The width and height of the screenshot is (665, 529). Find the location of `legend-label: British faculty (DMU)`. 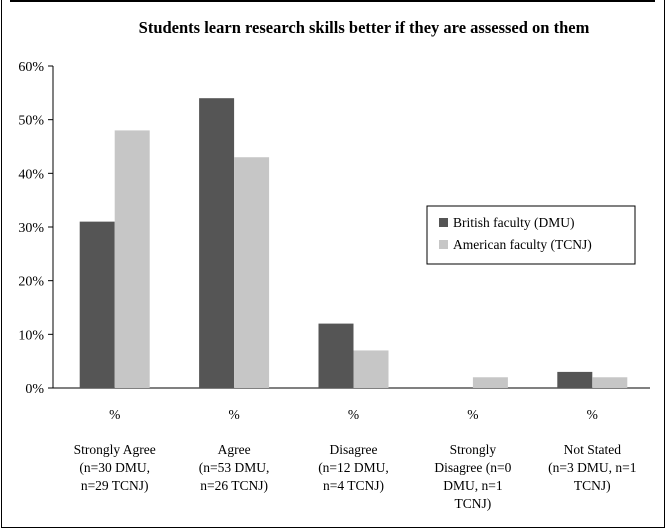

legend-label: British faculty (DMU) is located at coordinates (513, 222).